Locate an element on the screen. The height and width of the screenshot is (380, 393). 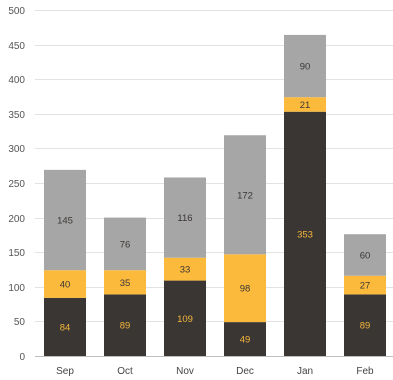
data-label: 76 is located at coordinates (125, 244).